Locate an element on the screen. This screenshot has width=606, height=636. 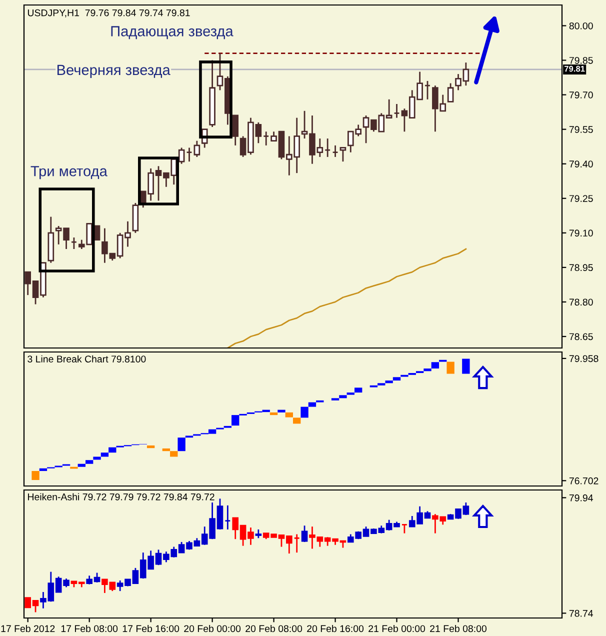
y-tick-label: 79.70 is located at coordinates (581, 95).